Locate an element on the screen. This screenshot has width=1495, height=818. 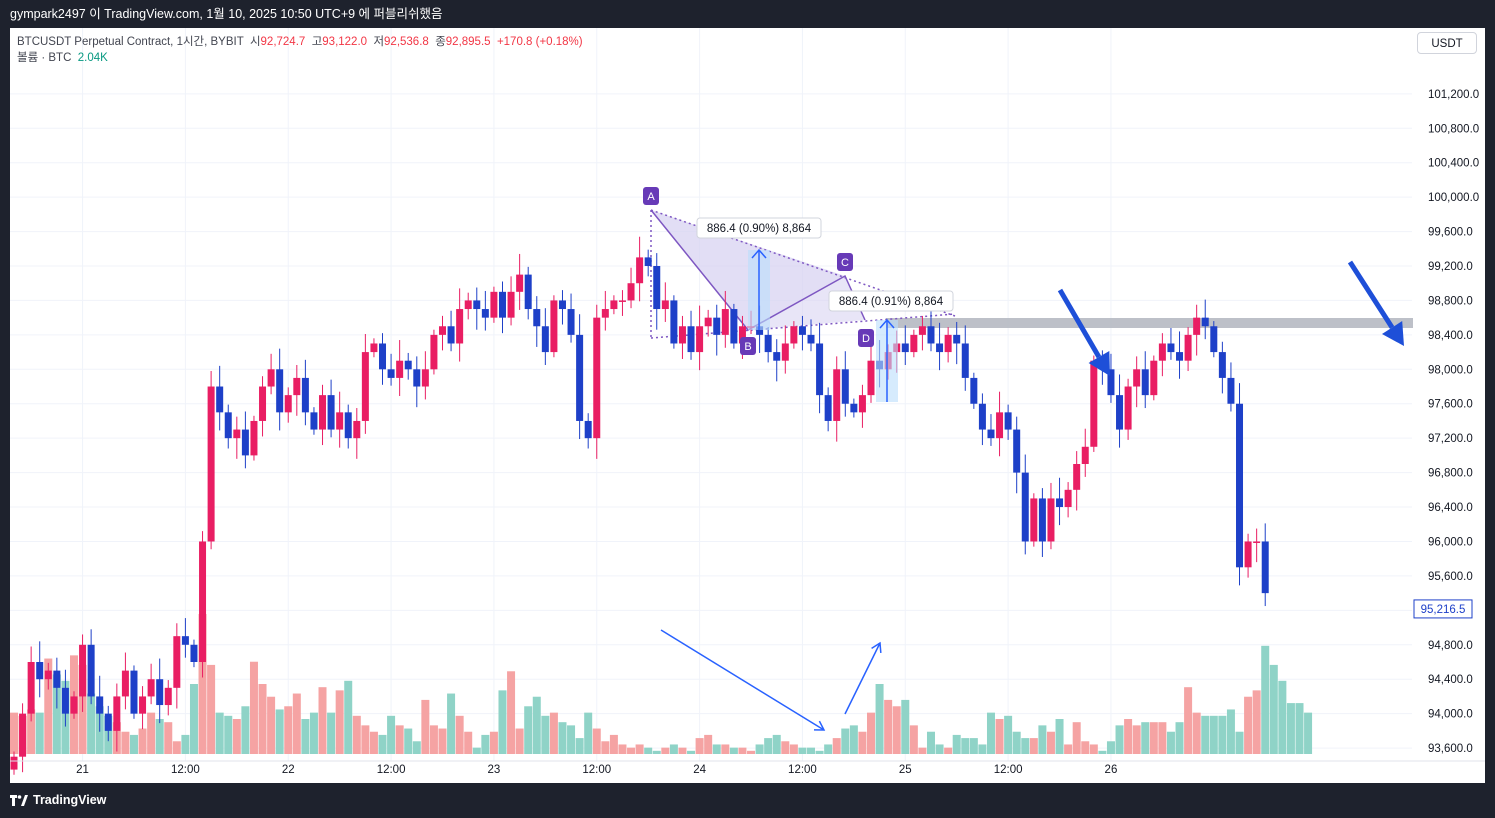
volume-label: 볼륨 · BTC is located at coordinates (44, 58).